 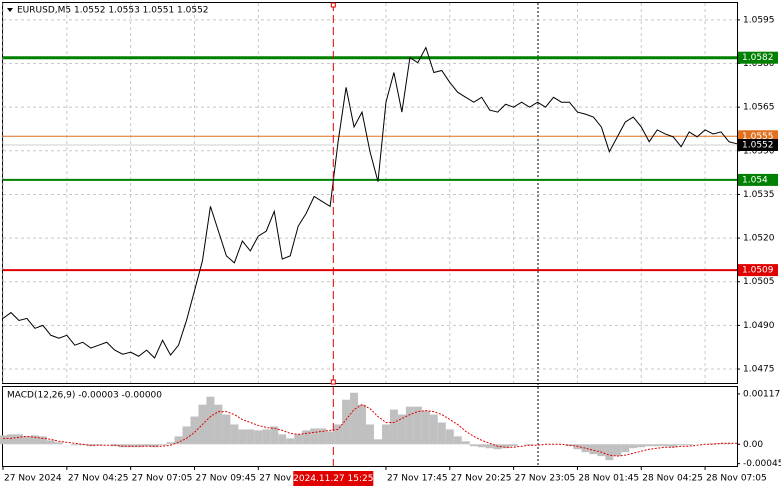 What do you see at coordinates (753, 445) in the screenshot?
I see `y-tick-label: 0.00` at bounding box center [753, 445].